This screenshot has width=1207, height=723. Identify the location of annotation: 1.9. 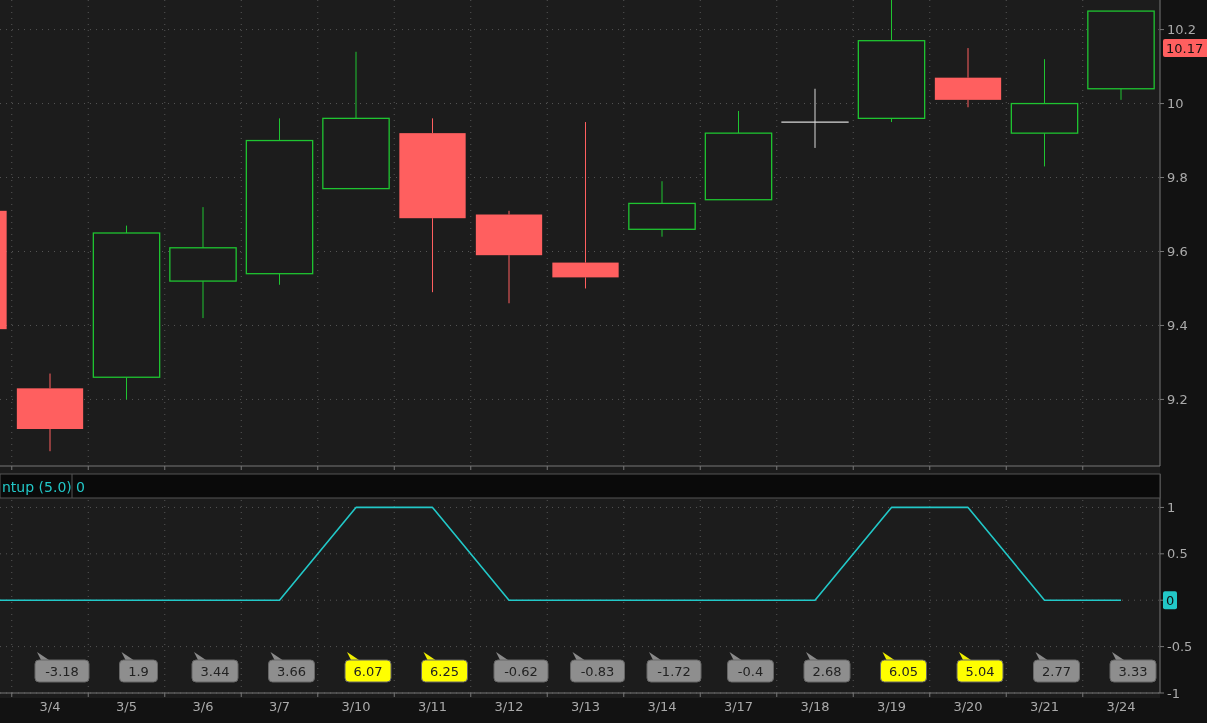
(138, 671).